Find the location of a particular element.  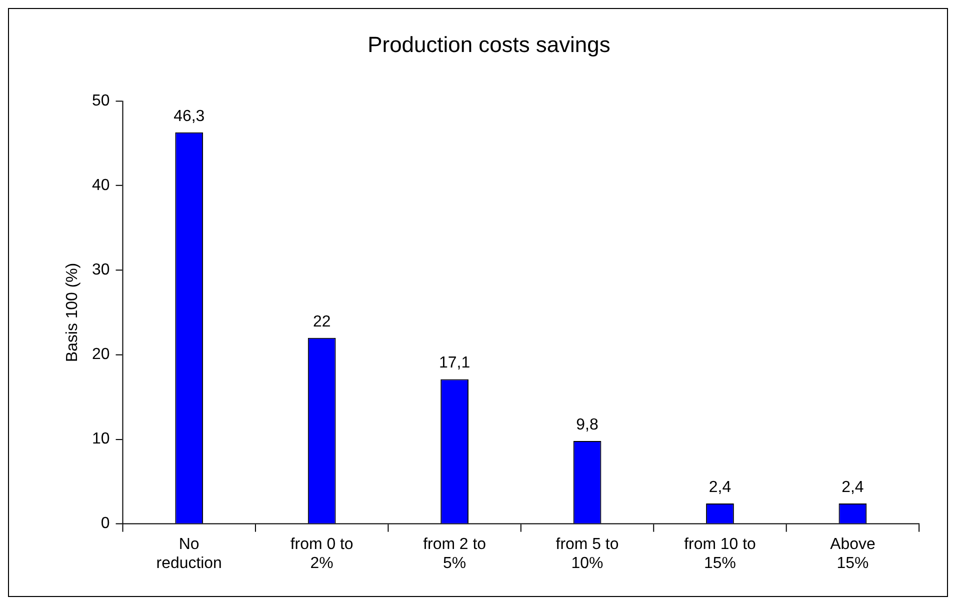

x-tick-label: No reduction is located at coordinates (189, 554).